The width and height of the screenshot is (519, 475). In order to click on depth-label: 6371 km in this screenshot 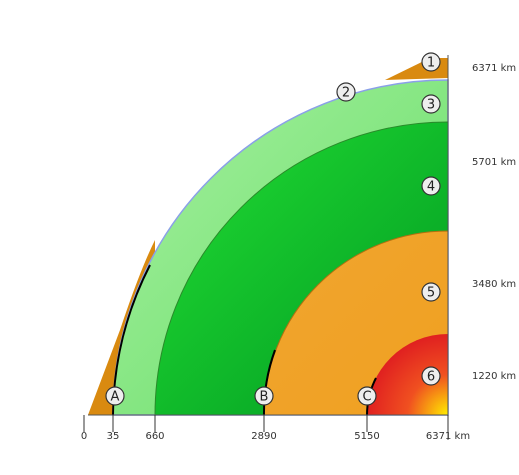, I will do `click(448, 436)`.